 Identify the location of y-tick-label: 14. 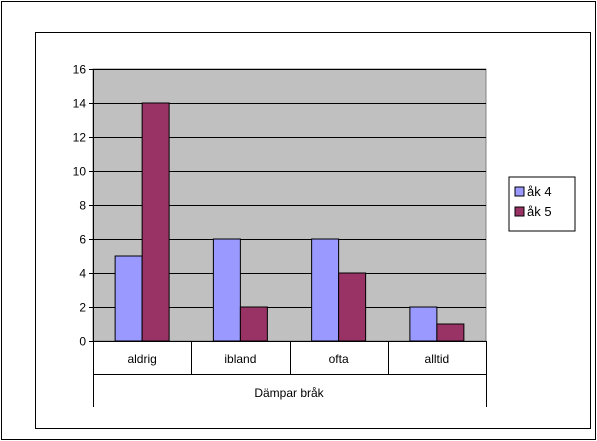
(80, 104).